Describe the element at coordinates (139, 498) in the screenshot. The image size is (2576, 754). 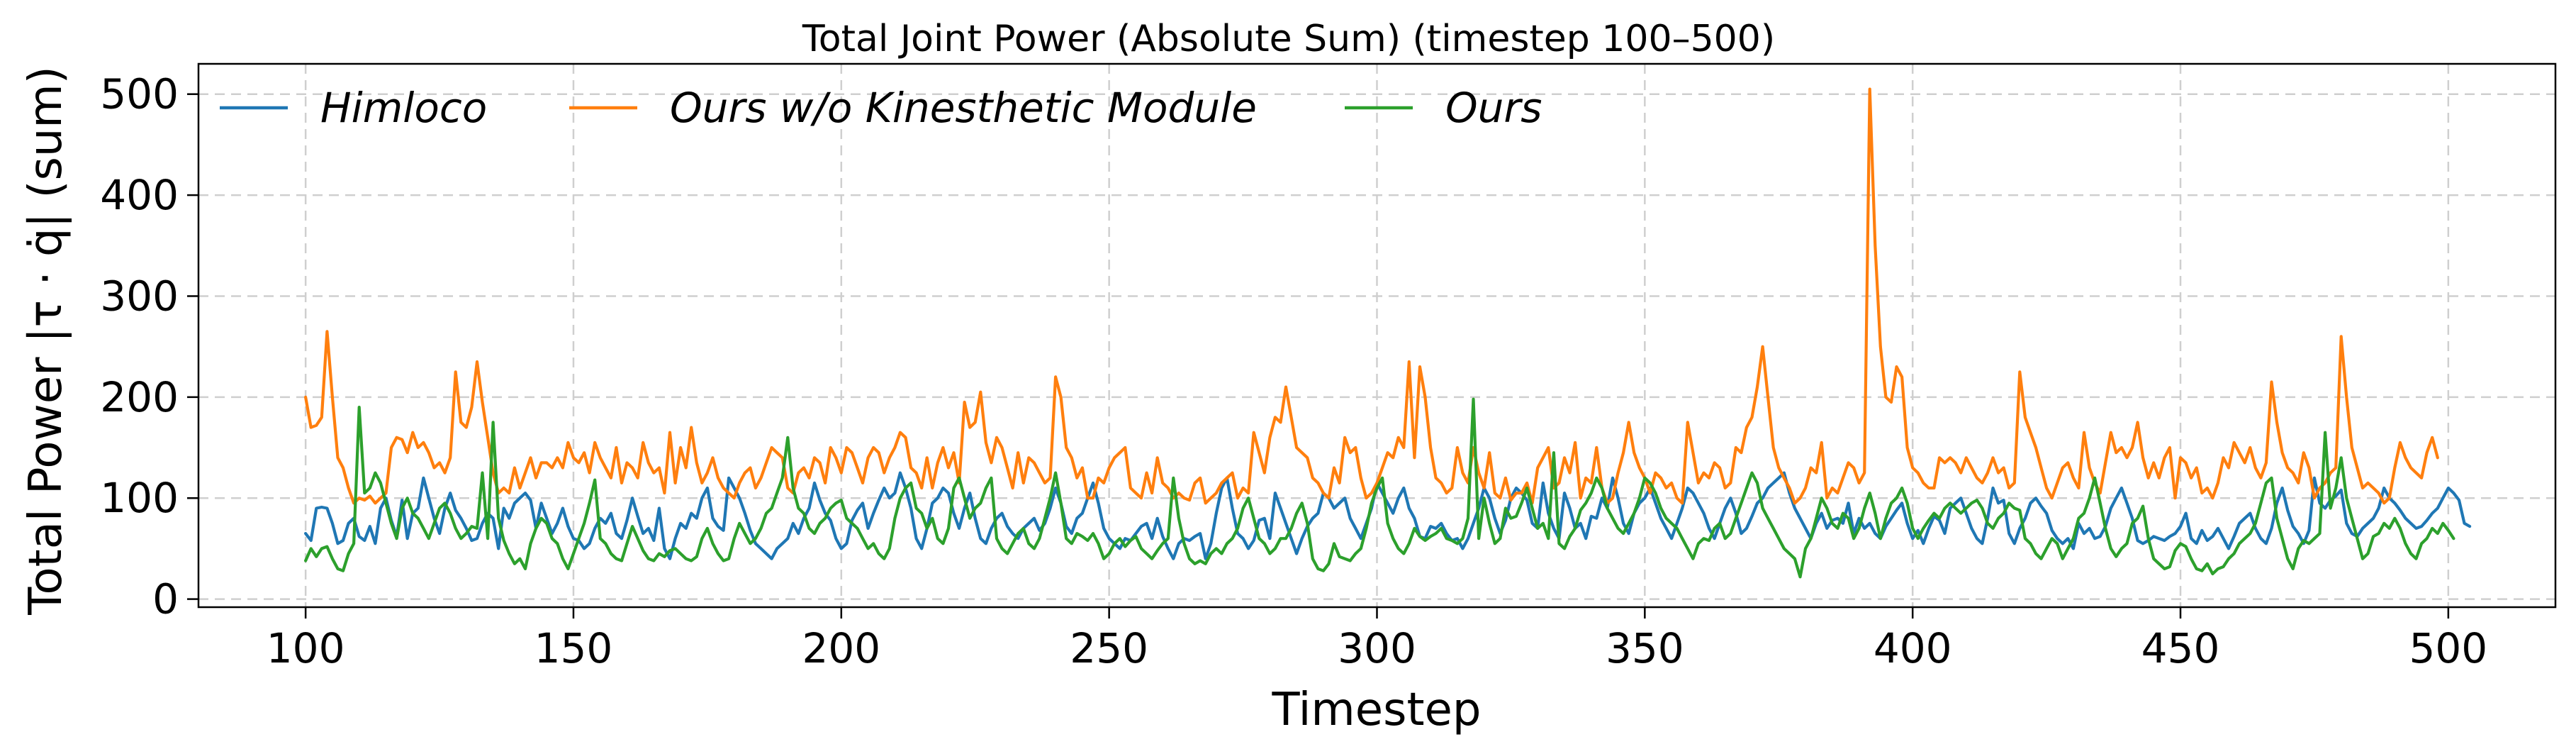
I see `y-tick-label: 100` at that location.